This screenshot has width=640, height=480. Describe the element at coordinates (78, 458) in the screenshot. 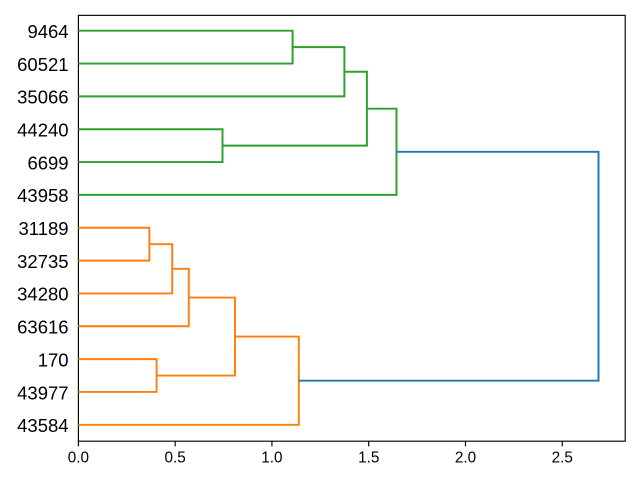

I see `svg-text: 0.0` at that location.